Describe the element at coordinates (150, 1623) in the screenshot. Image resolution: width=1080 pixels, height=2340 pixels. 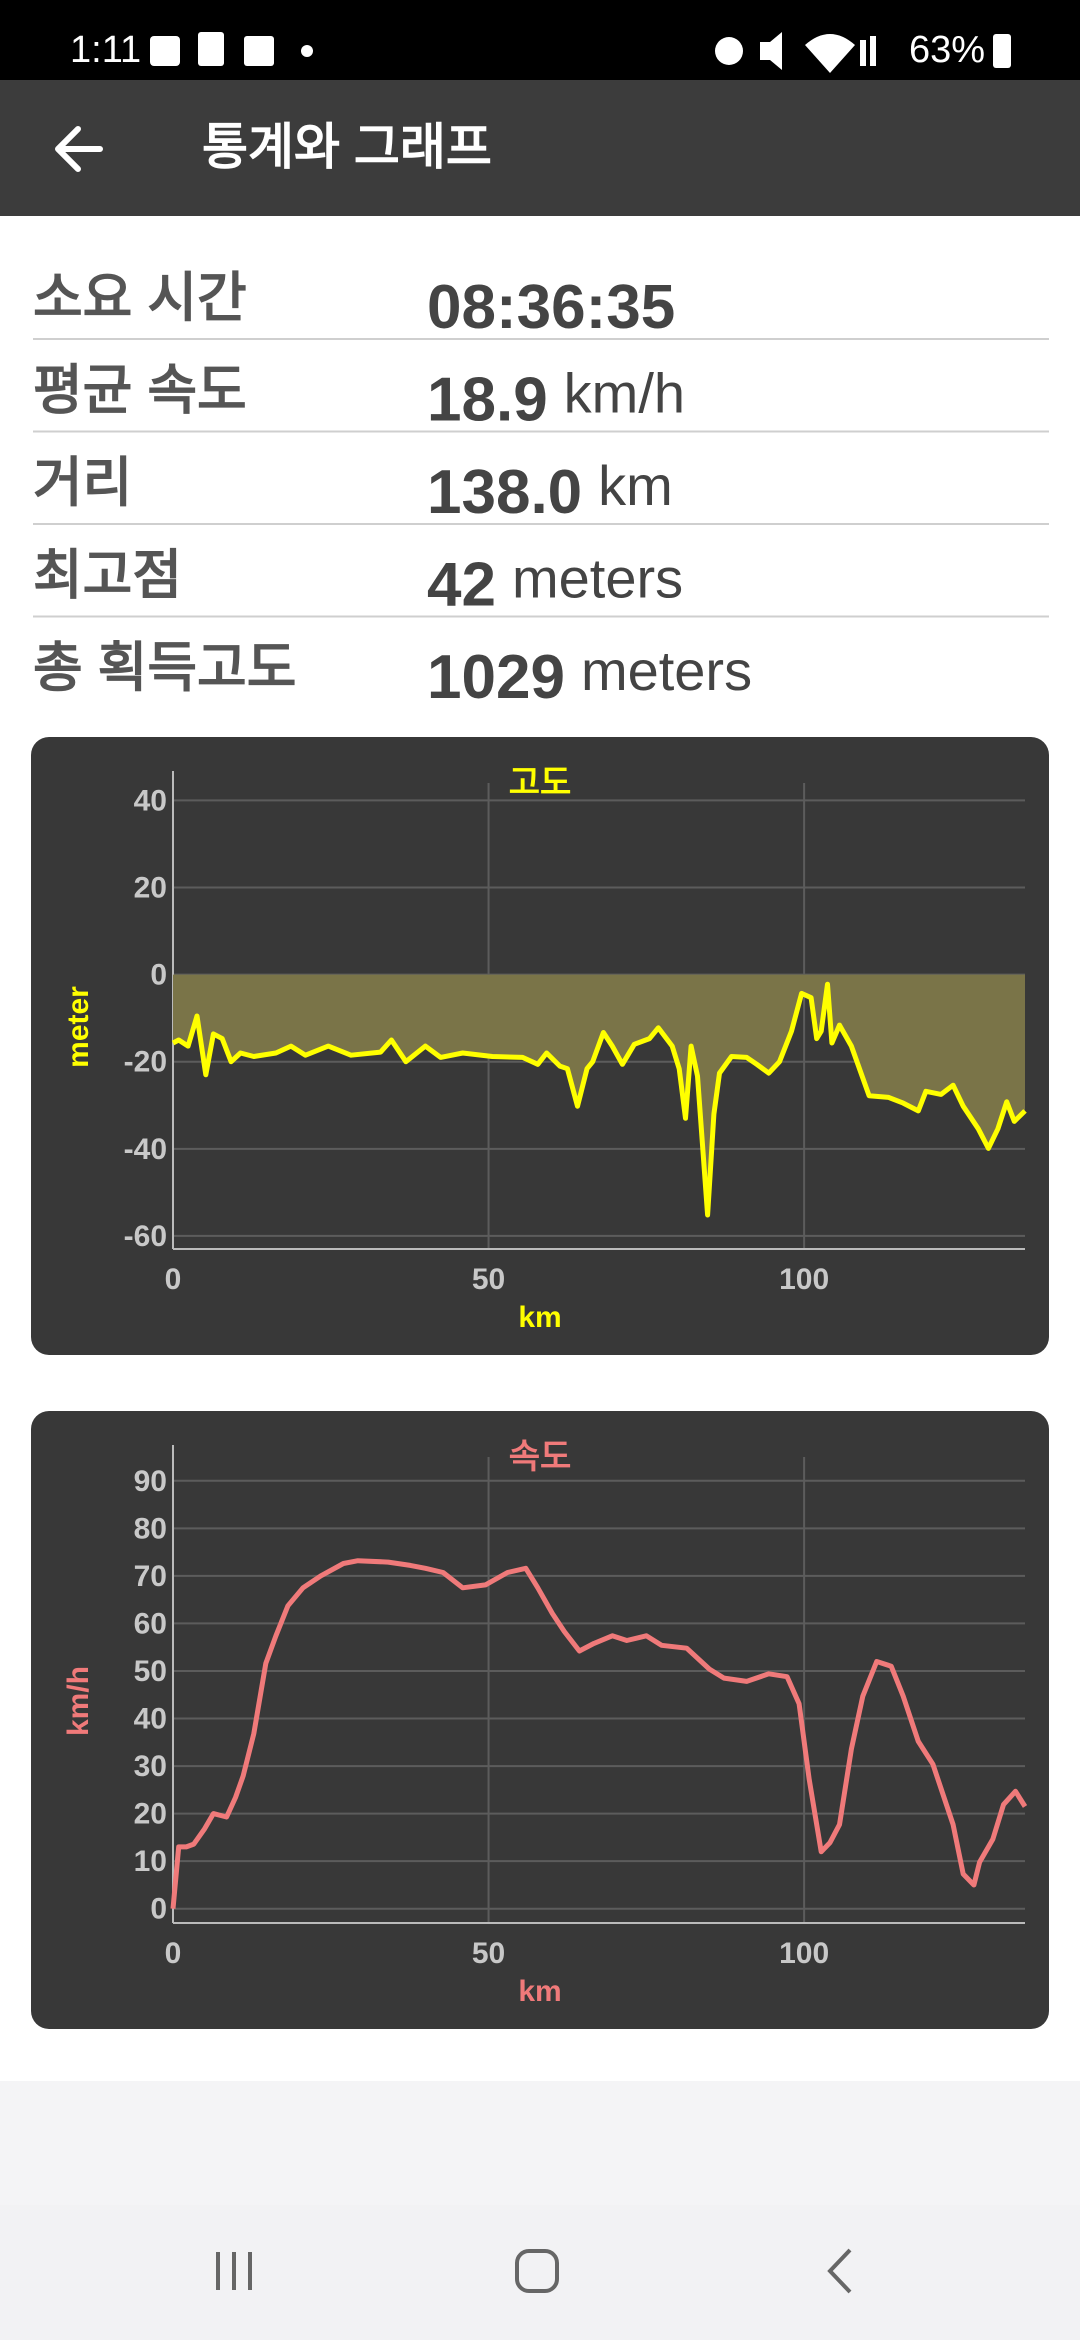
I see `y-tick-label: 60` at that location.